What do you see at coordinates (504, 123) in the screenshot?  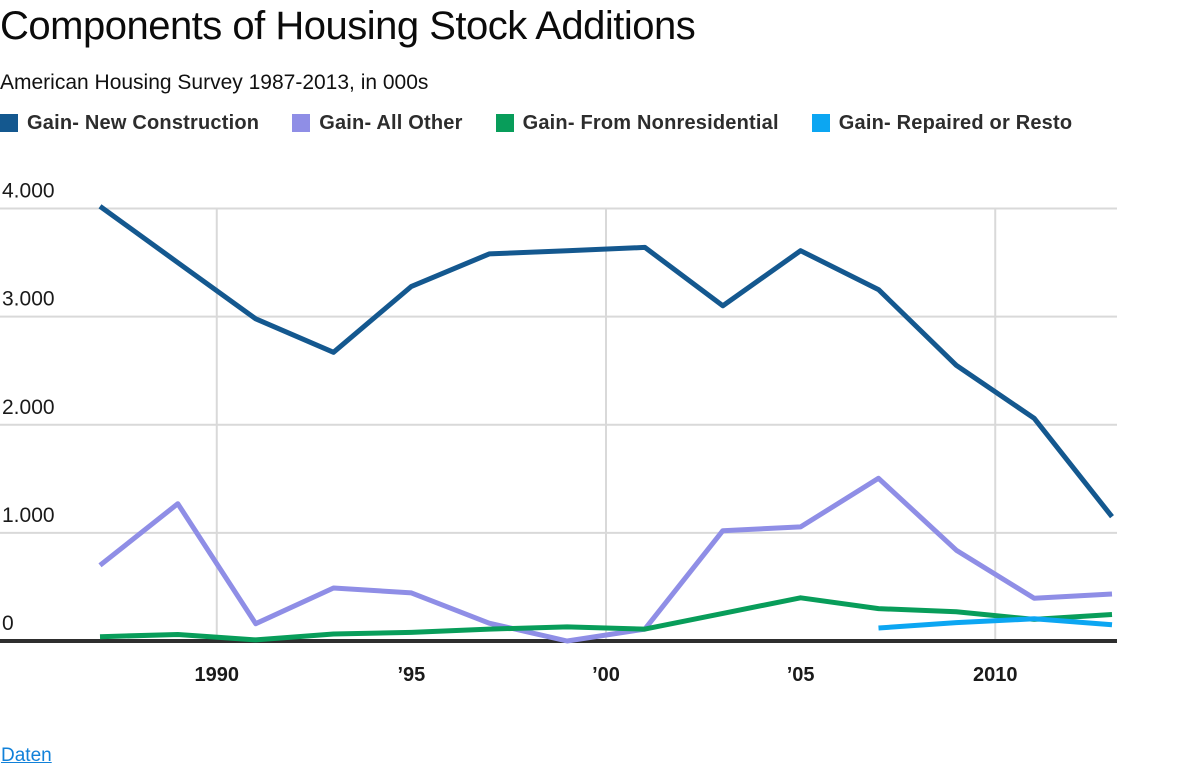 I see `legend-swatch-from-nonresidential` at bounding box center [504, 123].